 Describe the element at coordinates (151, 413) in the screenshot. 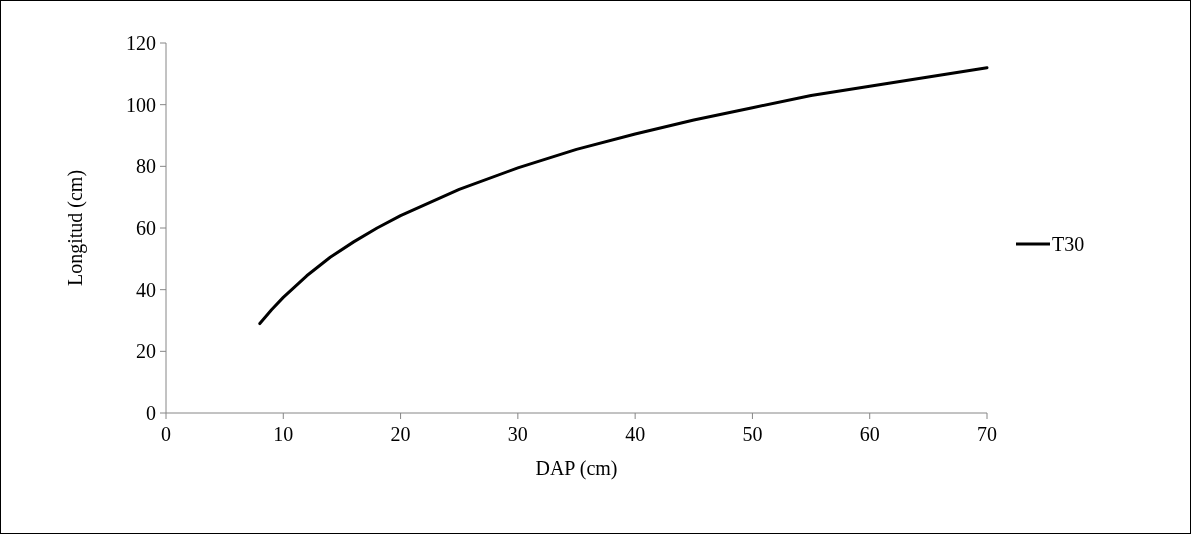

I see `y-tick-label: 0` at that location.